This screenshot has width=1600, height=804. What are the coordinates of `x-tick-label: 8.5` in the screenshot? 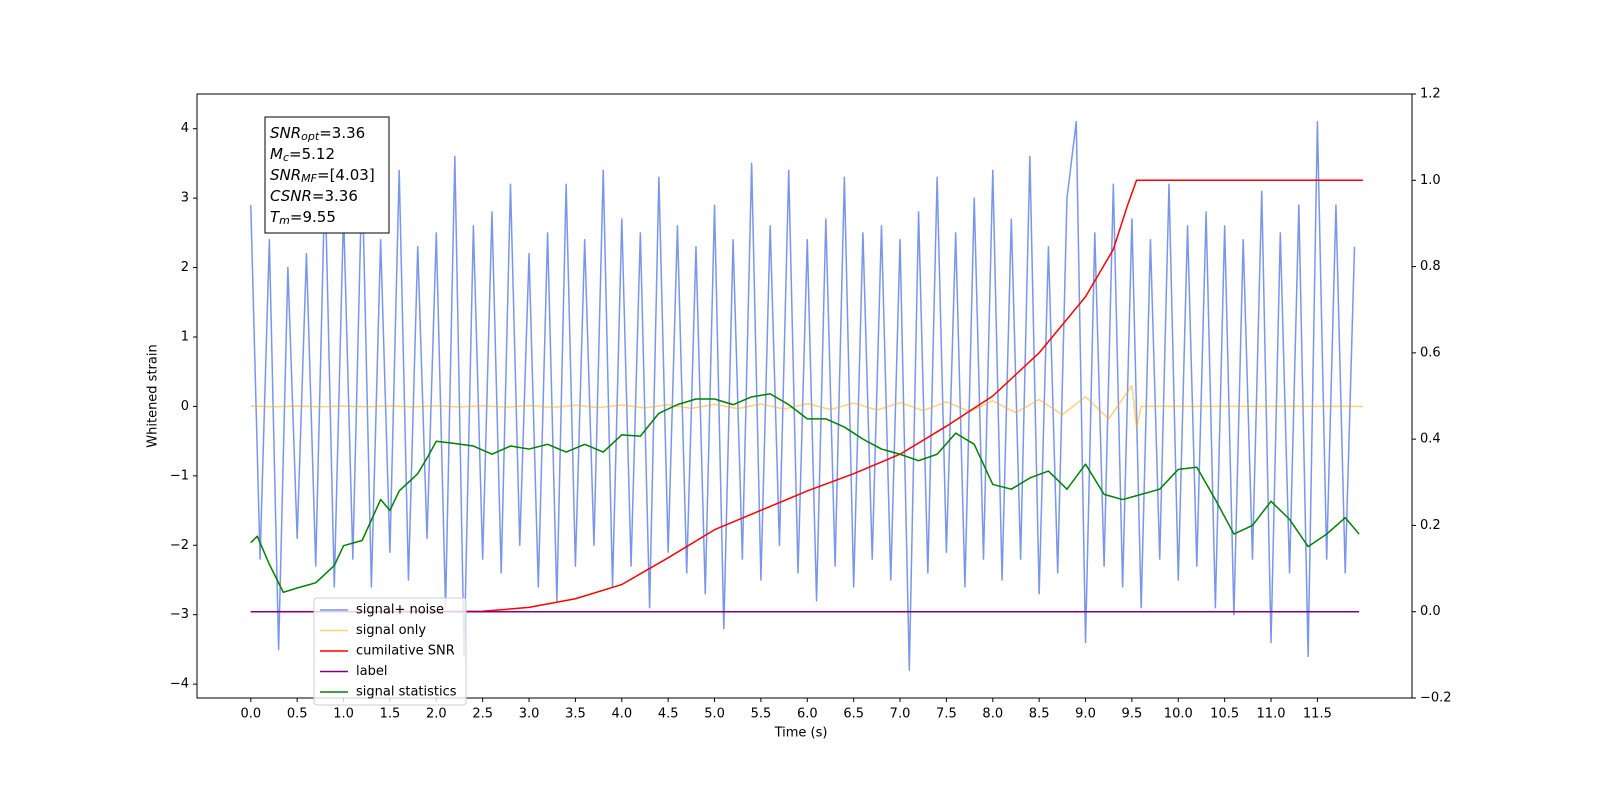 It's located at (1039, 714).